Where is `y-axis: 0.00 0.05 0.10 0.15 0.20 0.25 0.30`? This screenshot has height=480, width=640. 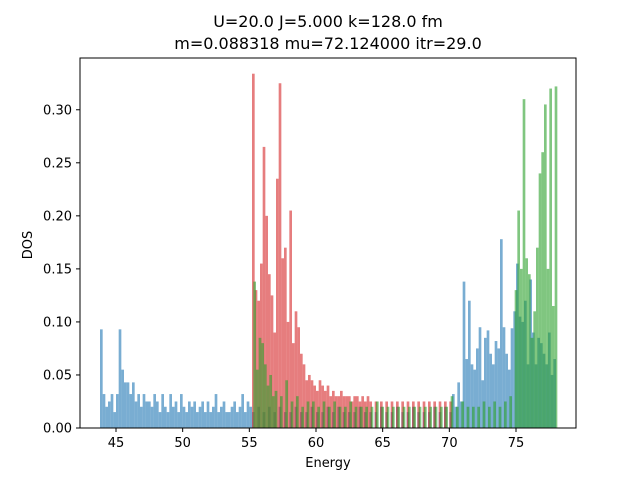 y-axis: 0.00 0.05 0.10 0.15 0.20 0.25 0.30 is located at coordinates (61, 270).